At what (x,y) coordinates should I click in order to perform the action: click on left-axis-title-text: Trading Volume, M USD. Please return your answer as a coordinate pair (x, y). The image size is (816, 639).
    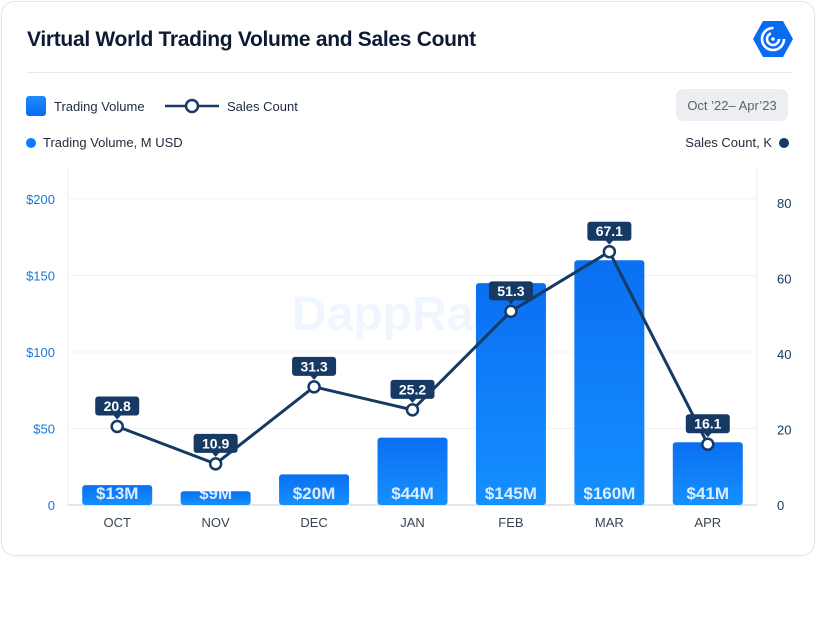
    Looking at the image, I should click on (113, 142).